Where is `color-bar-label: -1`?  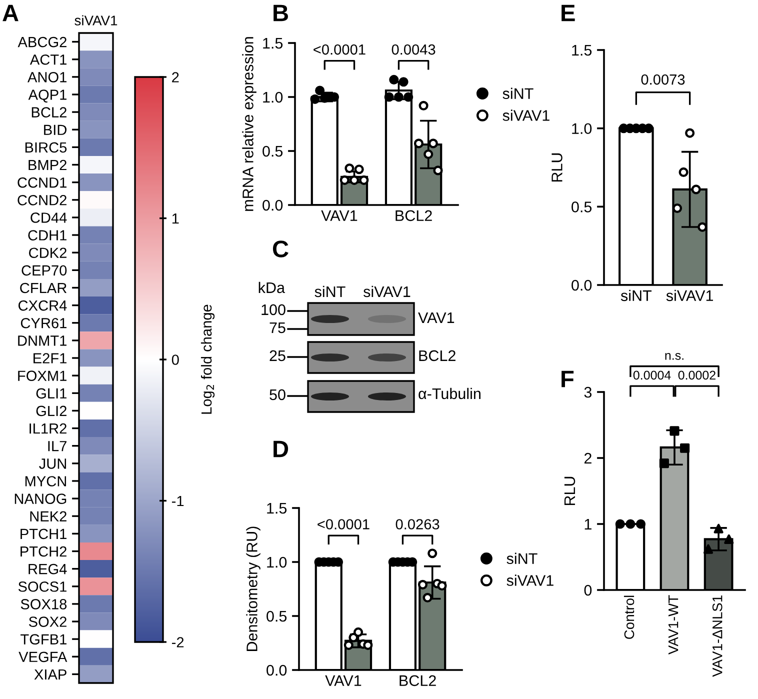
color-bar-label: -1 is located at coordinates (178, 501).